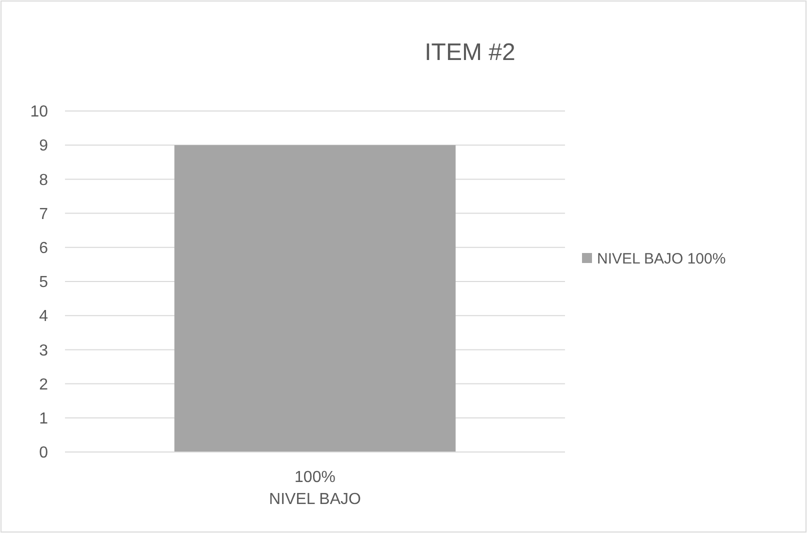 Image resolution: width=807 pixels, height=533 pixels. Describe the element at coordinates (43, 214) in the screenshot. I see `y-tick-label: 7` at that location.